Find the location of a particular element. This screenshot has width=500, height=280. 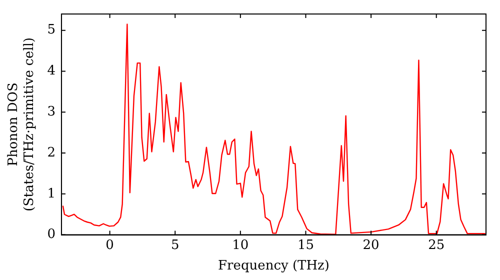

y-tick-label: 5 is located at coordinates (51, 30).